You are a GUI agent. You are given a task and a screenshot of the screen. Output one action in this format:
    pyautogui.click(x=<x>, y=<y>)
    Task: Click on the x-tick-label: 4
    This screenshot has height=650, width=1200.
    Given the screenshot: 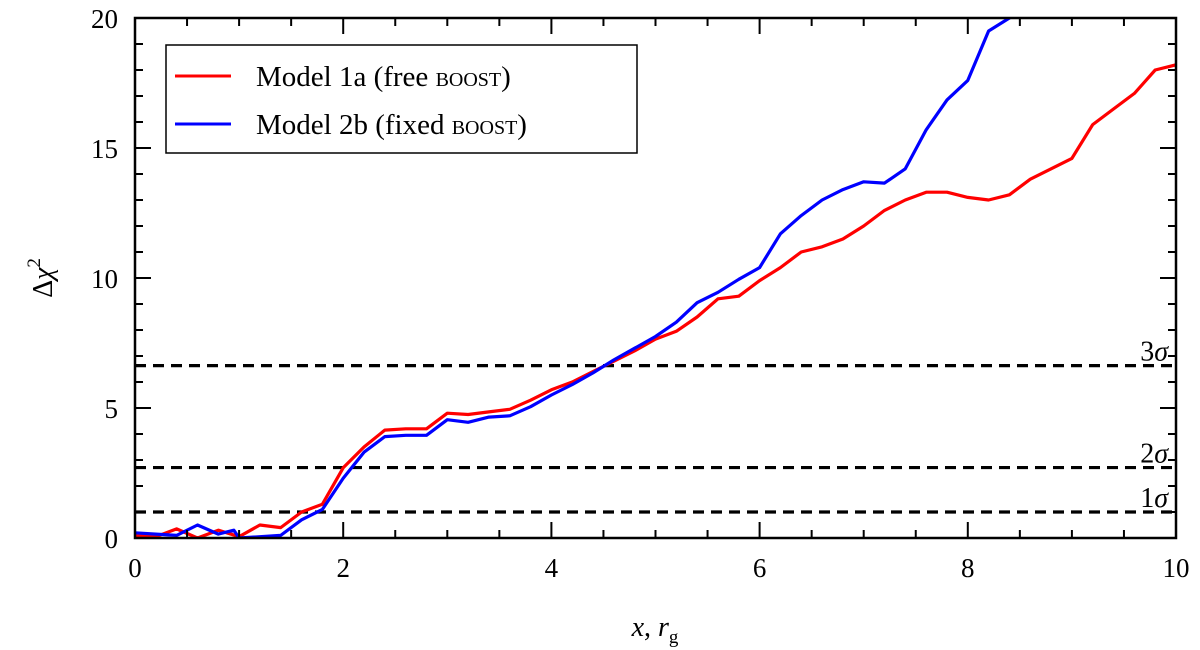 What is the action you would take?
    pyautogui.click(x=552, y=568)
    